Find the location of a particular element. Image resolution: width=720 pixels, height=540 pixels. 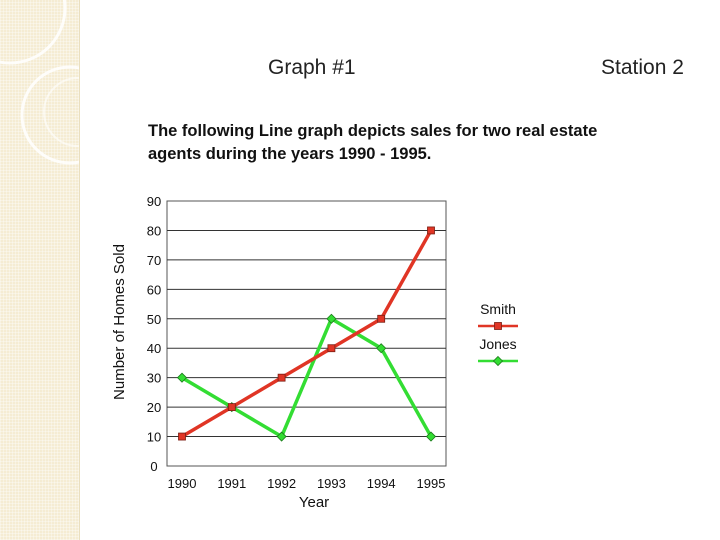

x-tick-label: 1994 is located at coordinates (381, 483).